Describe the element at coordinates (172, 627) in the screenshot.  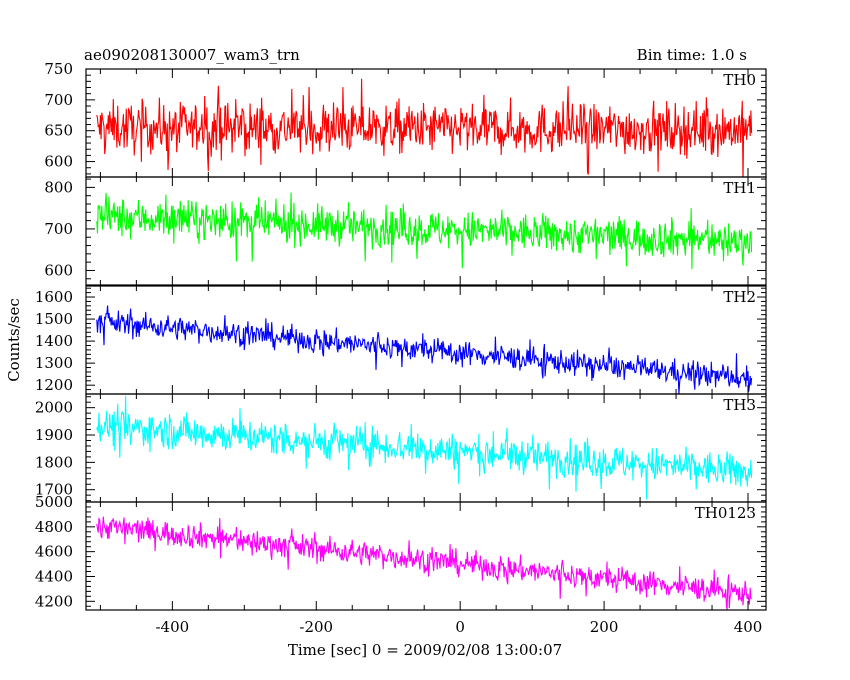
I see `x-tick-label: -400` at that location.